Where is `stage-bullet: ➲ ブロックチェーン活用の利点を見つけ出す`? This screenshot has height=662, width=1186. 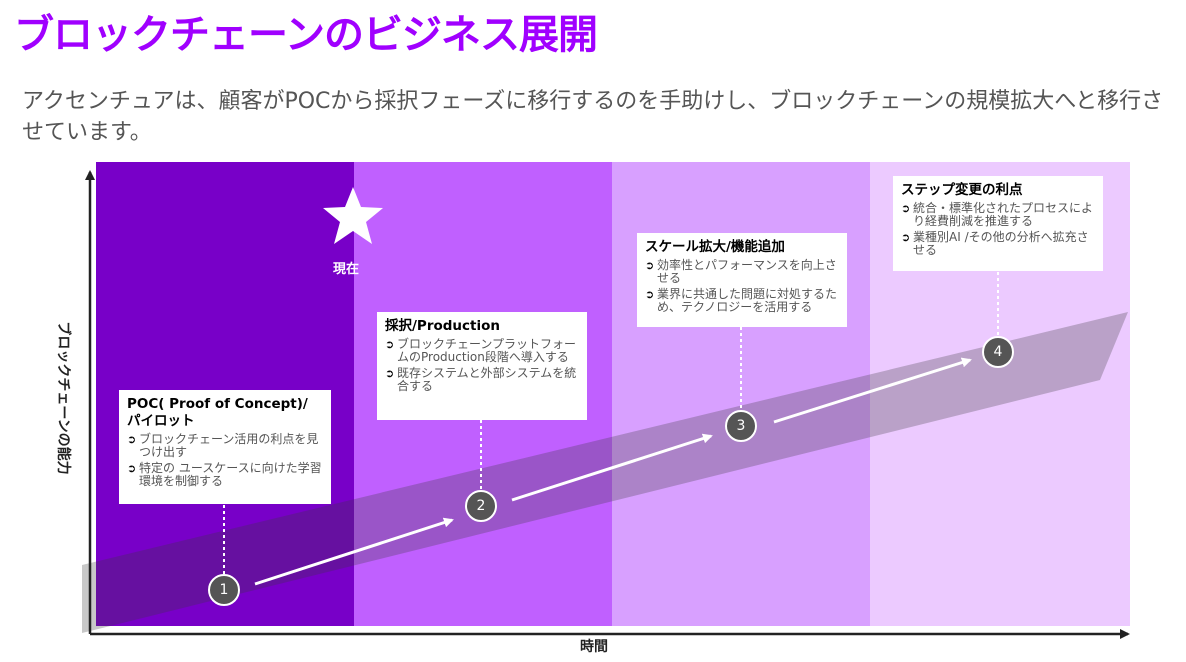
stage-bullet: ➲ ブロックチェーン活用の利点を見つけ出す is located at coordinates (223, 445).